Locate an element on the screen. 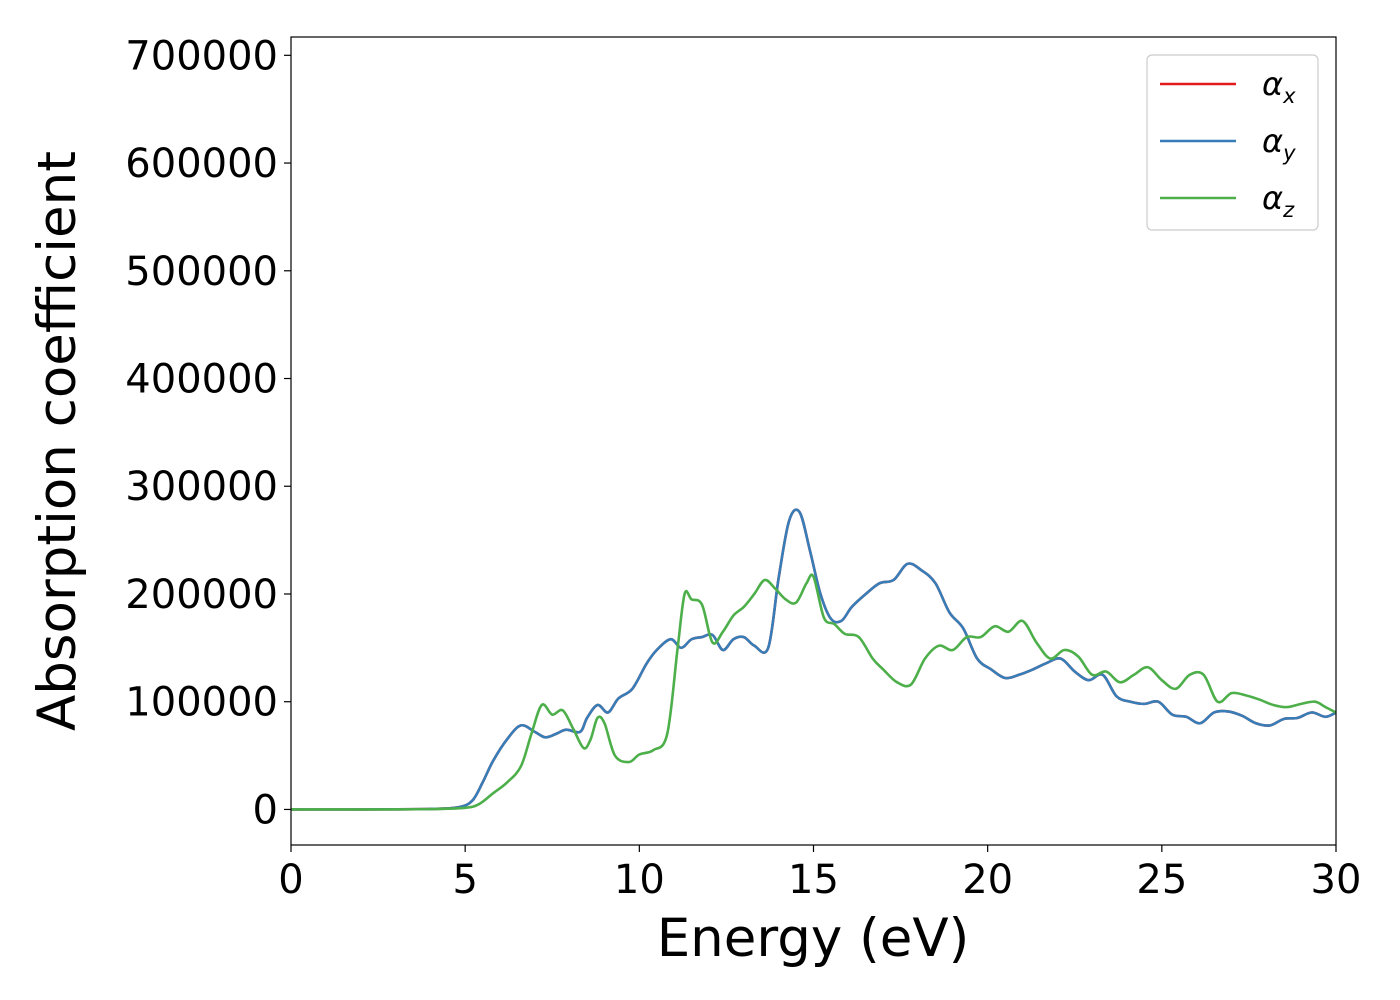 The image size is (1400, 1000). y-tick-label: 100000 is located at coordinates (201, 703).